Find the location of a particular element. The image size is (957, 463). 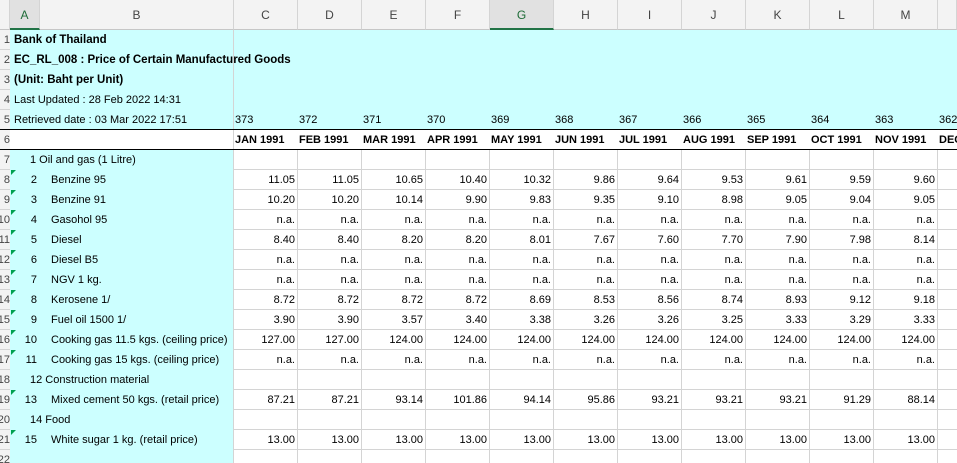

row-header-8: 8 is located at coordinates (5, 180).